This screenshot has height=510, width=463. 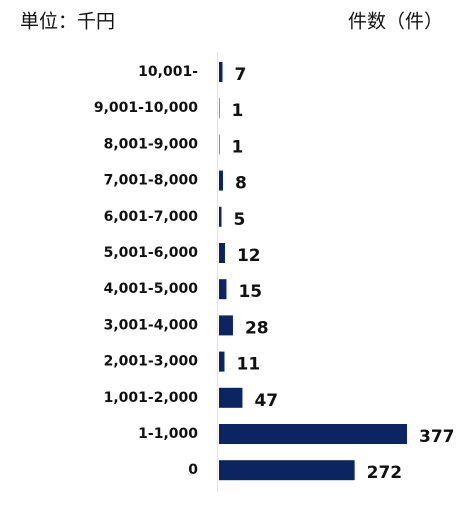 I want to click on value-label: 272, so click(x=385, y=473).